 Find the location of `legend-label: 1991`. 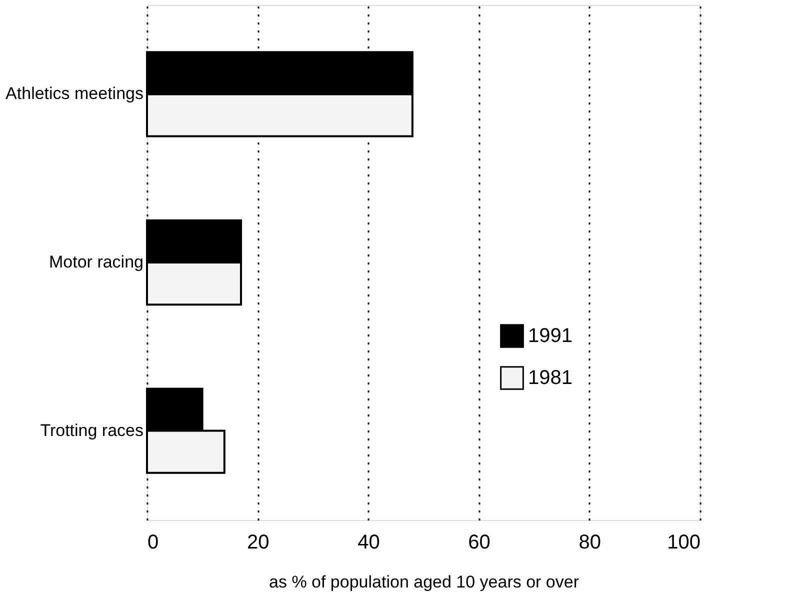

legend-label: 1991 is located at coordinates (550, 336).